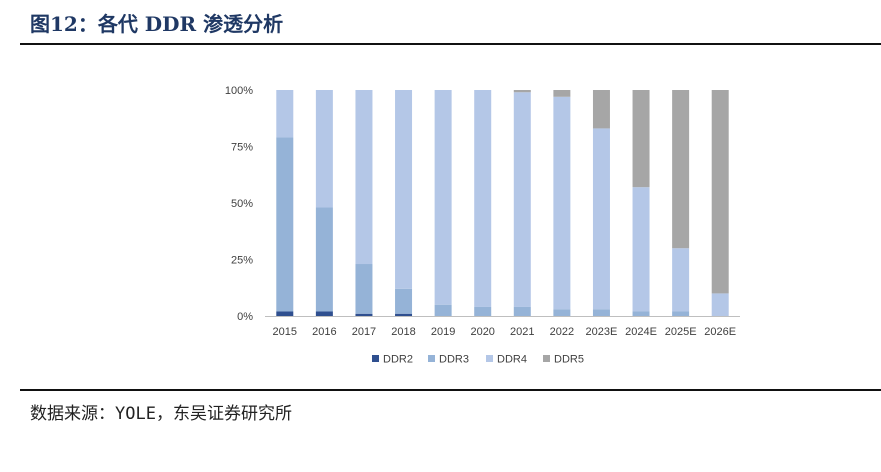  I want to click on y-tick-label: 25%, so click(242, 261).